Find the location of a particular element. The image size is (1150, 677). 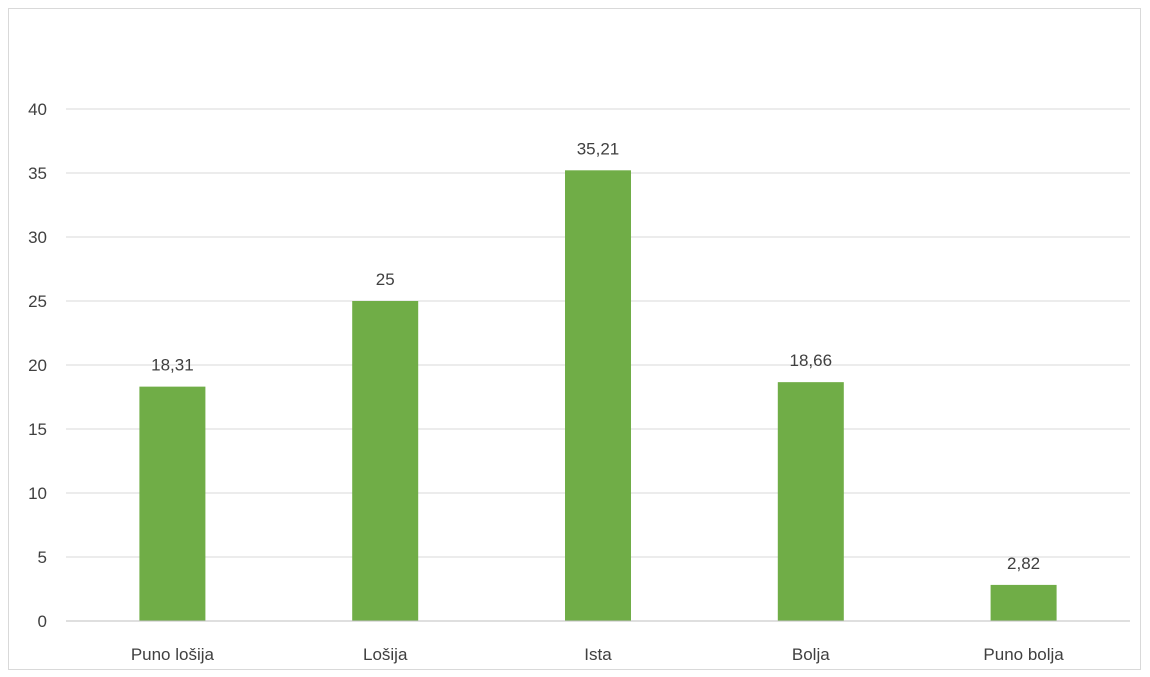

x-category-label: Puno lošija is located at coordinates (173, 654).